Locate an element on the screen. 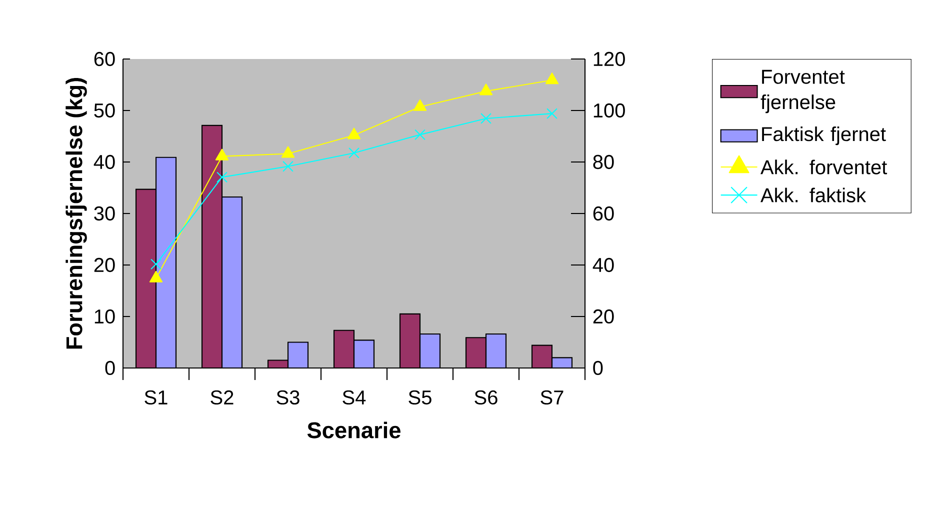  y2-tick-label: 120 is located at coordinates (609, 59).